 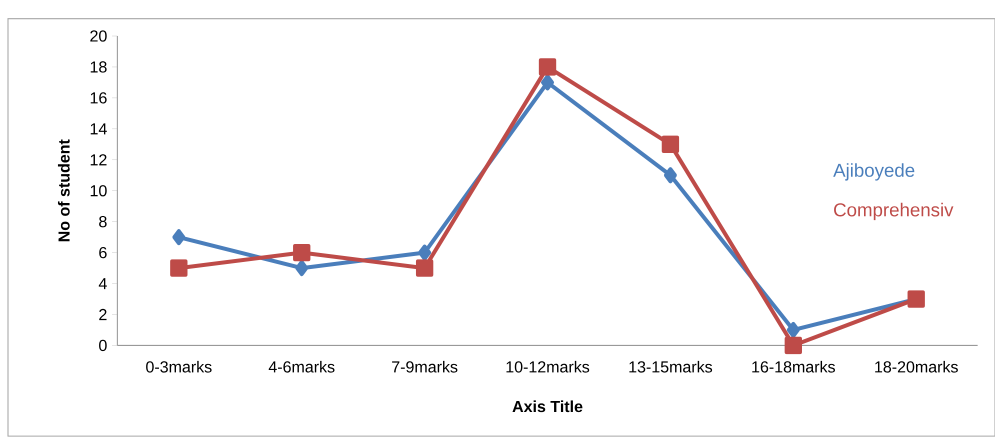 What do you see at coordinates (98, 128) in the screenshot?
I see `y-tick-label: 14` at bounding box center [98, 128].